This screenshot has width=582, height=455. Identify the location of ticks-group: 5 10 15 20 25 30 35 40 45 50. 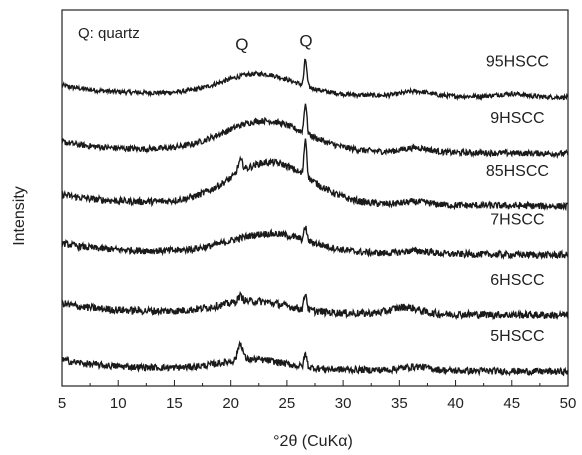
(317, 396).